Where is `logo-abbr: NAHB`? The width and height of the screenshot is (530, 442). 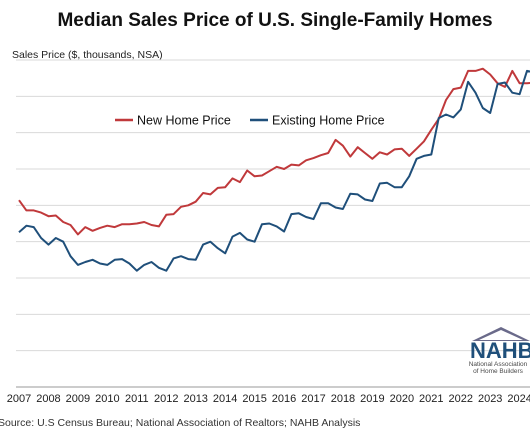 logo-abbr: NAHB is located at coordinates (500, 350).